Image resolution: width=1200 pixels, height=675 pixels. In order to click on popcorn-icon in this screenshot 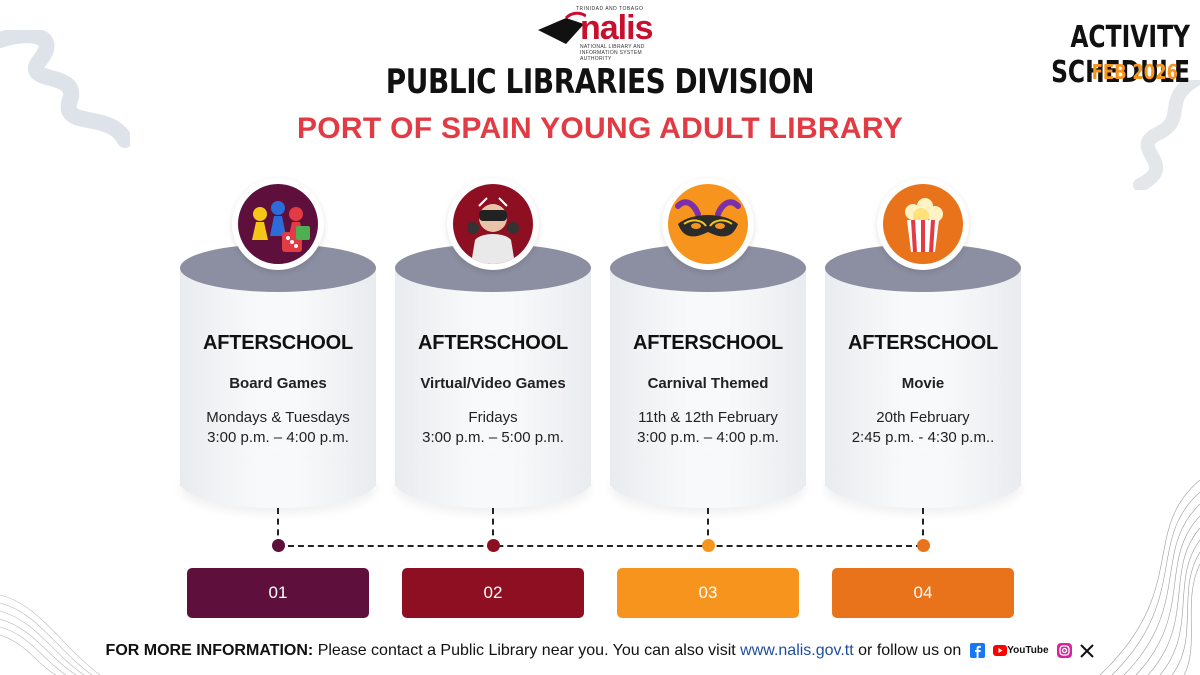, I will do `click(923, 224)`.